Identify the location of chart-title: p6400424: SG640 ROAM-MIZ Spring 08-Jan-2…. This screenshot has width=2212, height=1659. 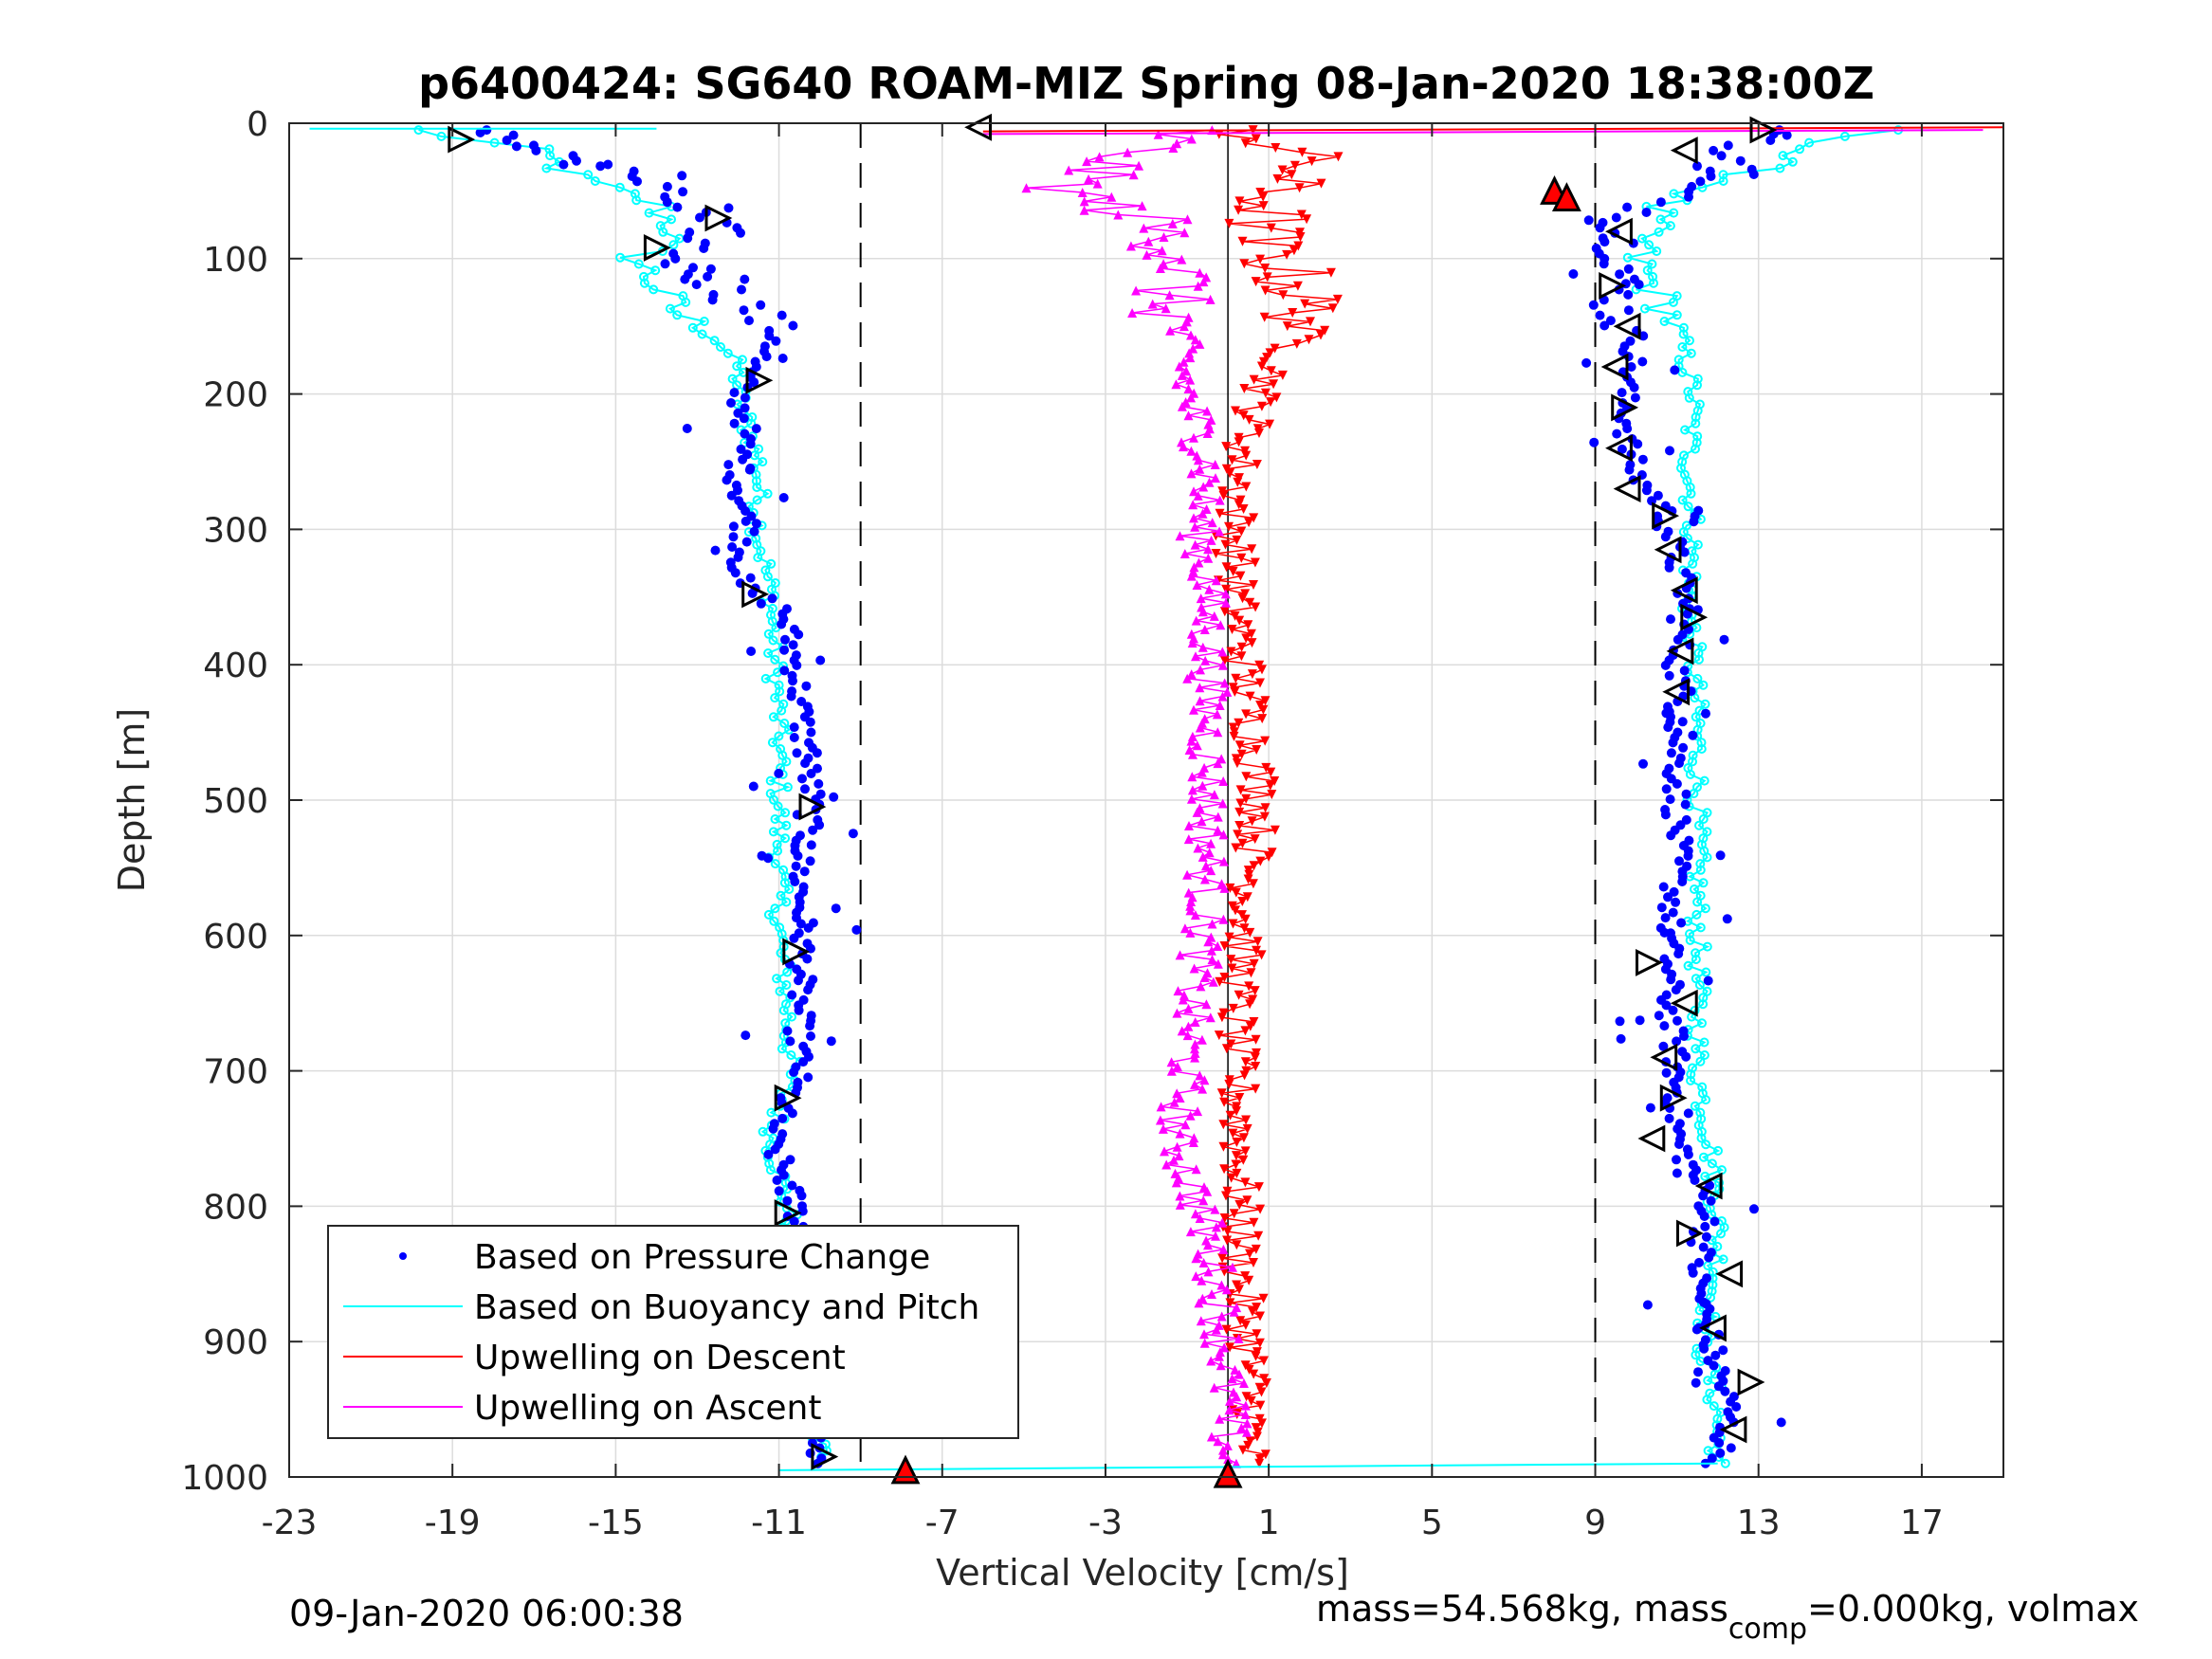
(1146, 83).